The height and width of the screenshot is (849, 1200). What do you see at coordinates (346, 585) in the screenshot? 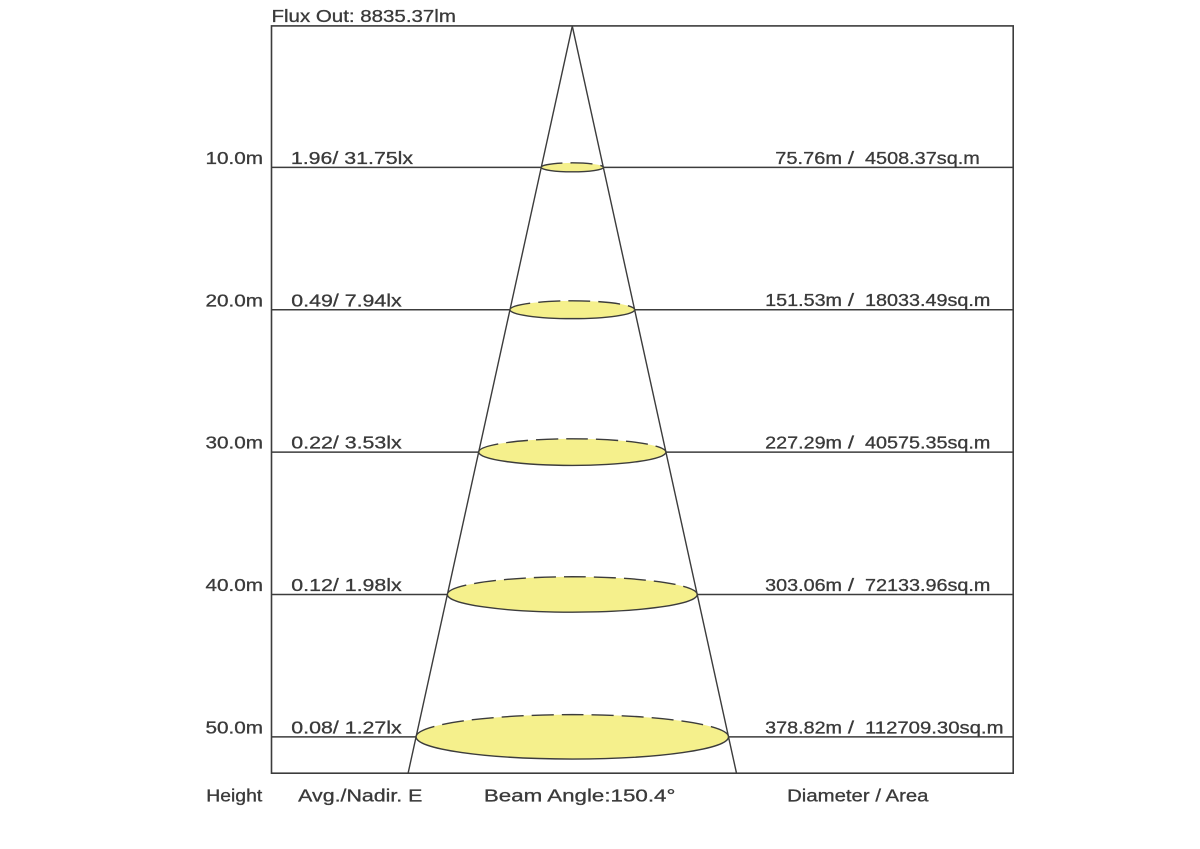
I see `svg-text: 0.12/ 1.98lx` at bounding box center [346, 585].